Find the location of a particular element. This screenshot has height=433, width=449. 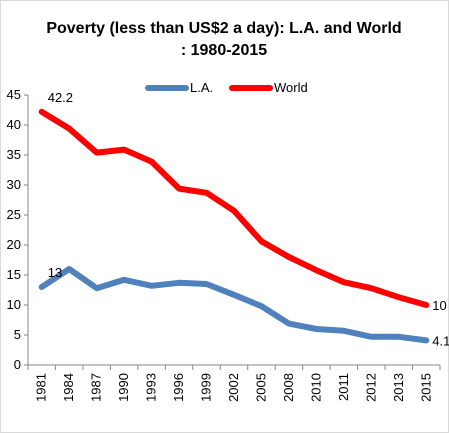

x-tick-label: 2011 is located at coordinates (343, 387).